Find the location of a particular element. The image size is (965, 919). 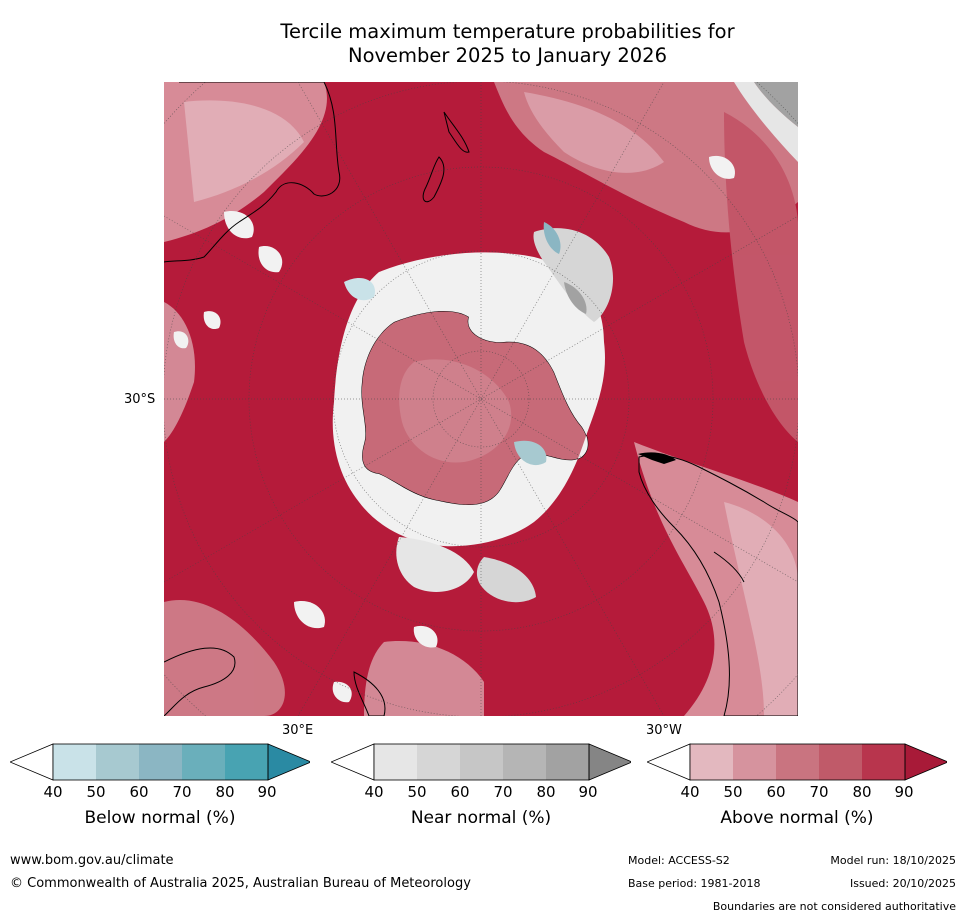

above-tick: 40 is located at coordinates (690, 792).